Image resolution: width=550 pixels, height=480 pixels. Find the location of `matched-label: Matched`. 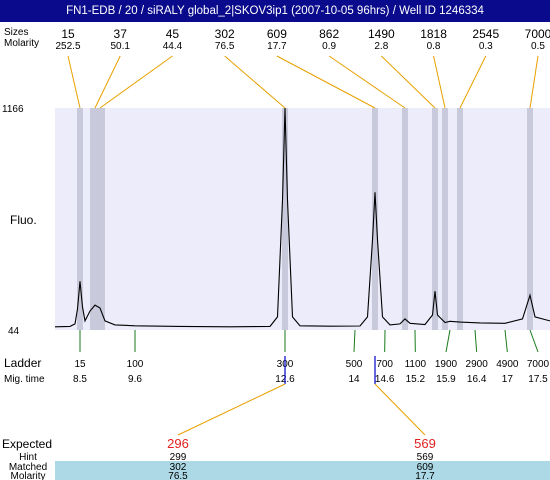

matched-label: Matched is located at coordinates (28, 467).